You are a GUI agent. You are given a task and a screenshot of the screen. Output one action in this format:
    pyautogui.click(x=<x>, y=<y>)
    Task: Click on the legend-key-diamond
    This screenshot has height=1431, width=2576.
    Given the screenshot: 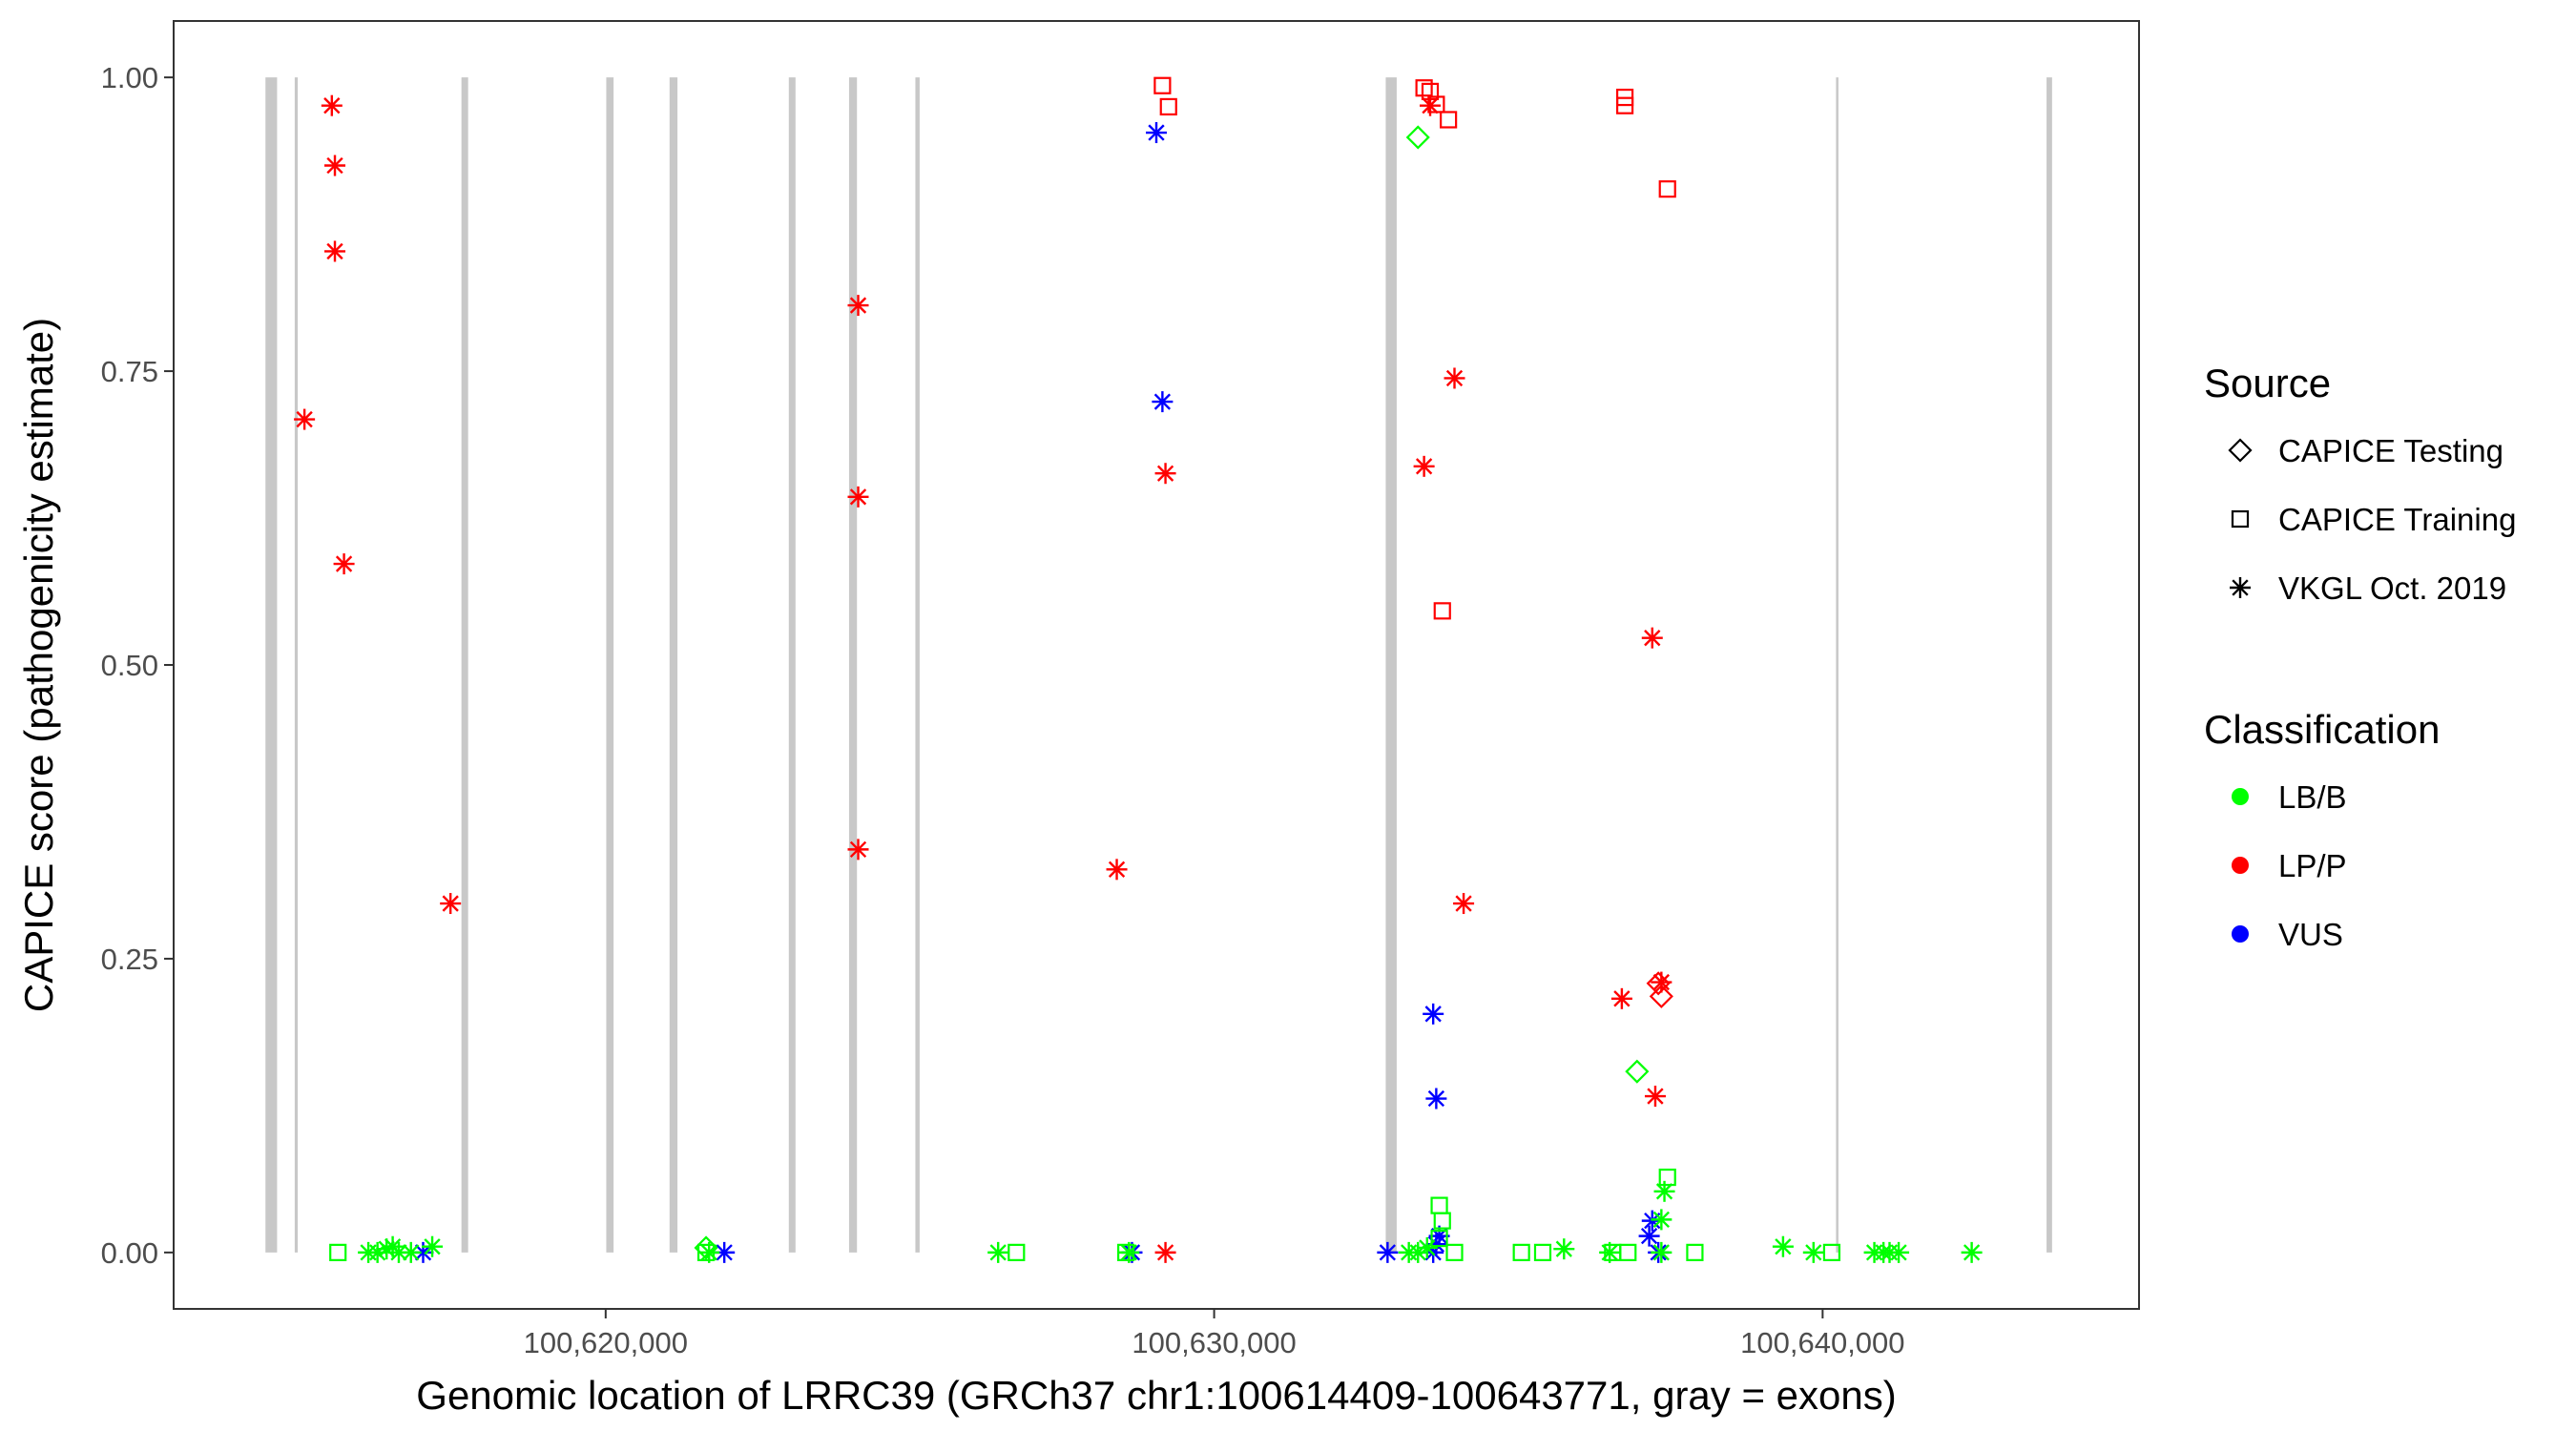 What is the action you would take?
    pyautogui.click(x=2240, y=450)
    